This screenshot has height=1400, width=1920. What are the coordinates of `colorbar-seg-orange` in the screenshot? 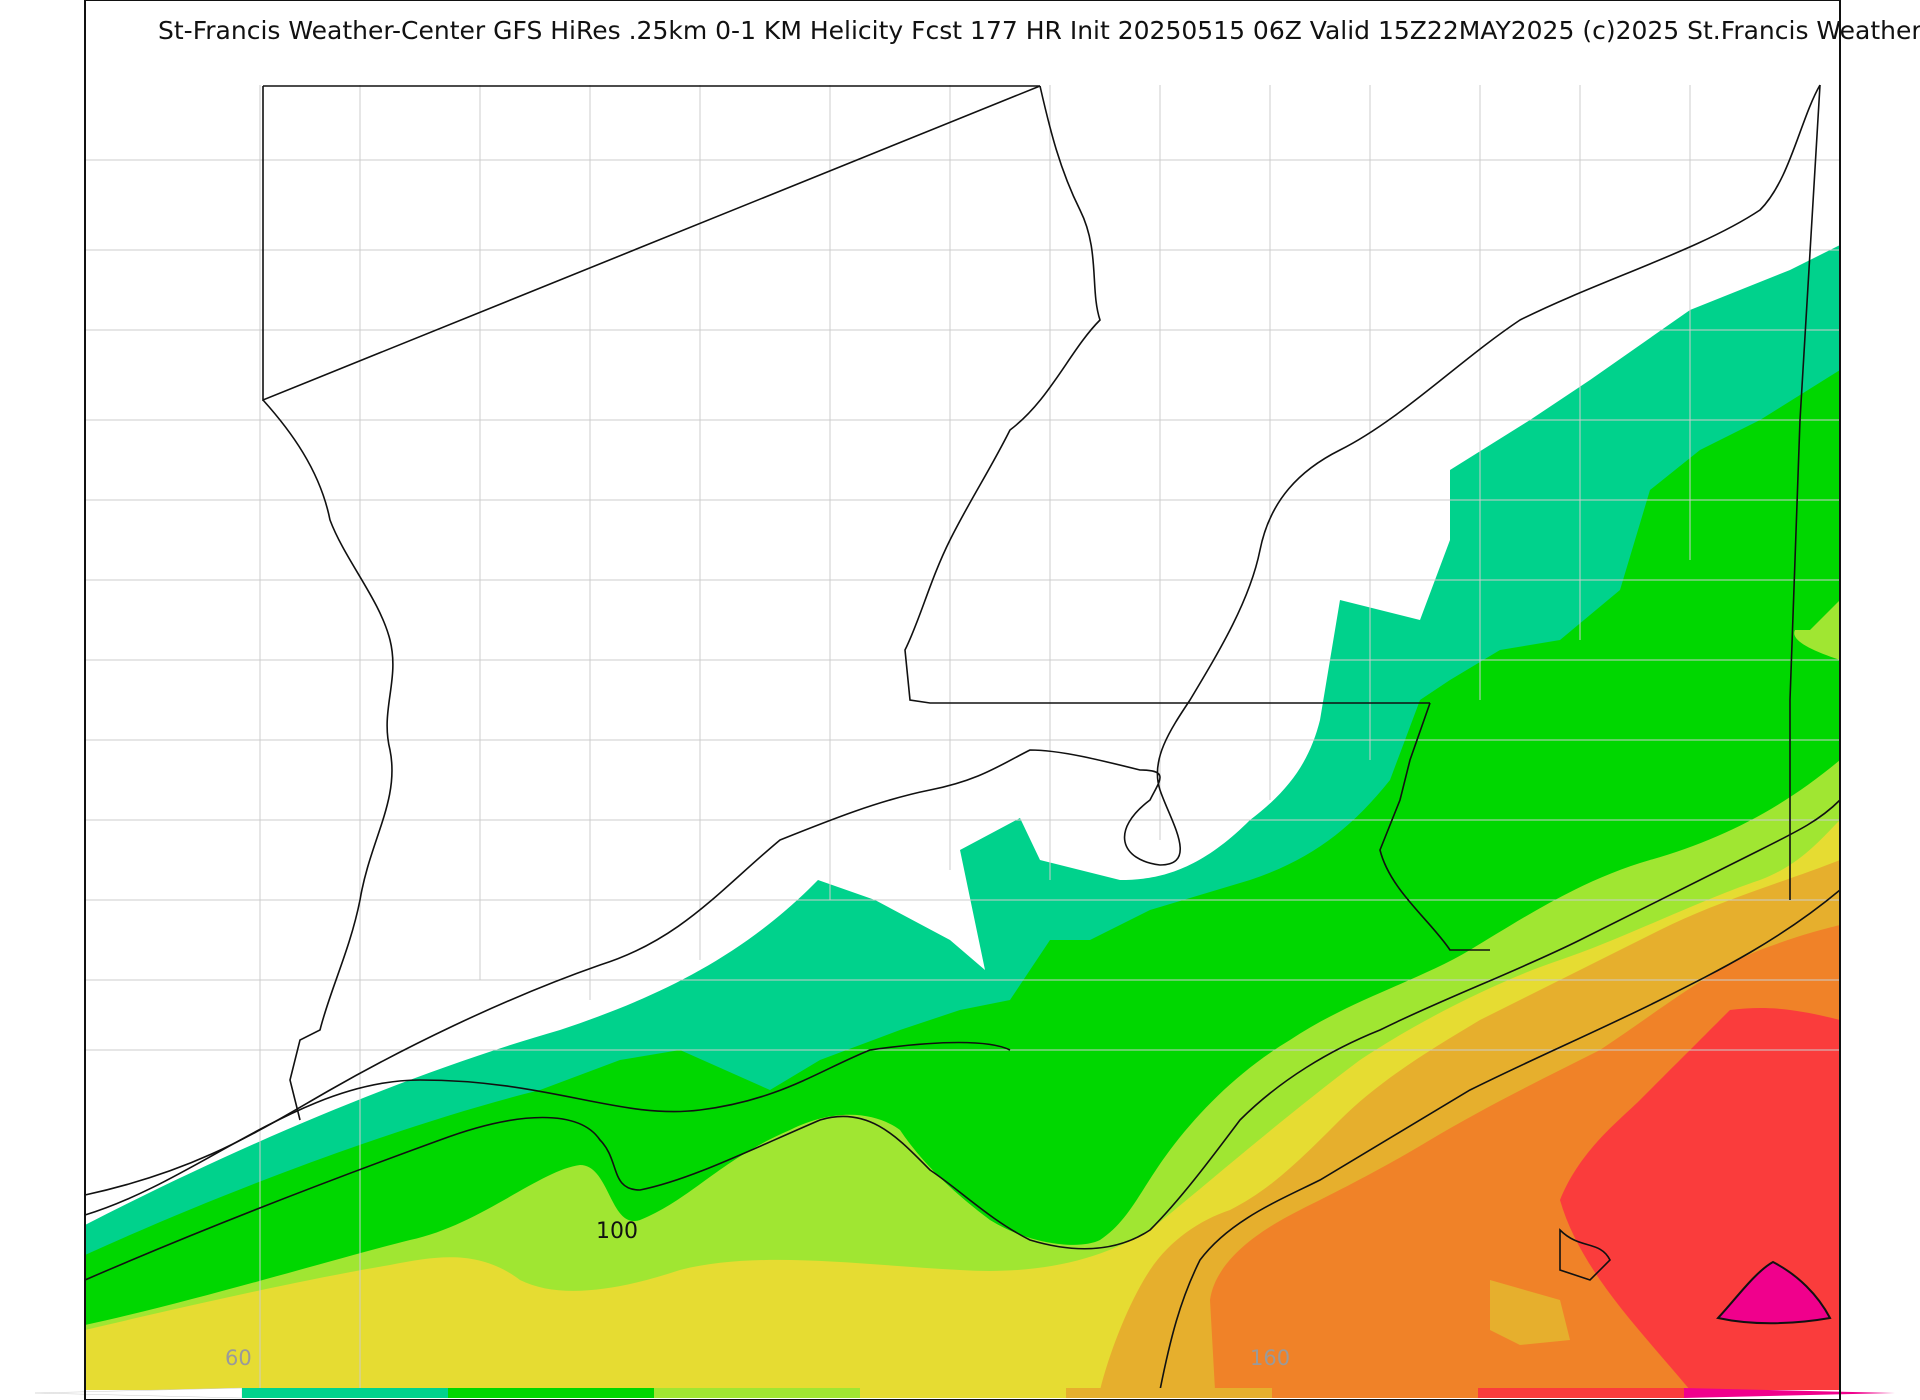 It's located at (1375, 1393).